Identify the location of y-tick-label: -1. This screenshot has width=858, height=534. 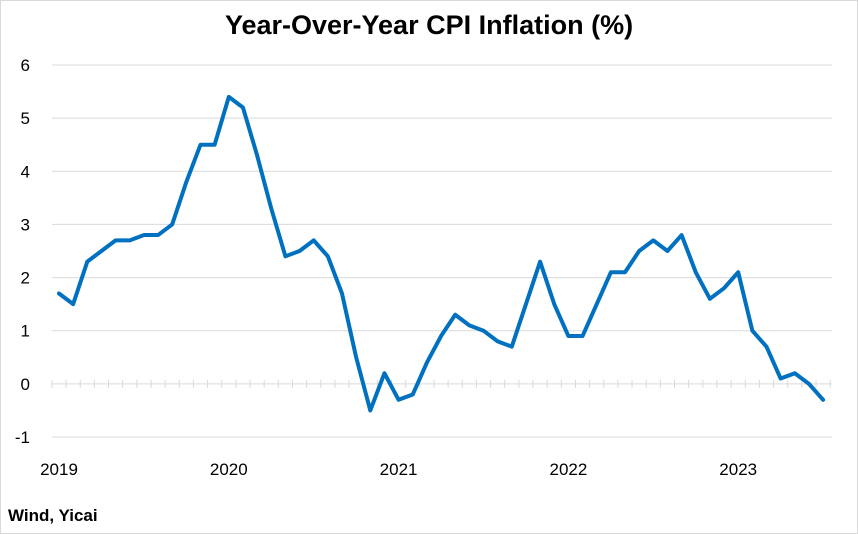
(22, 437).